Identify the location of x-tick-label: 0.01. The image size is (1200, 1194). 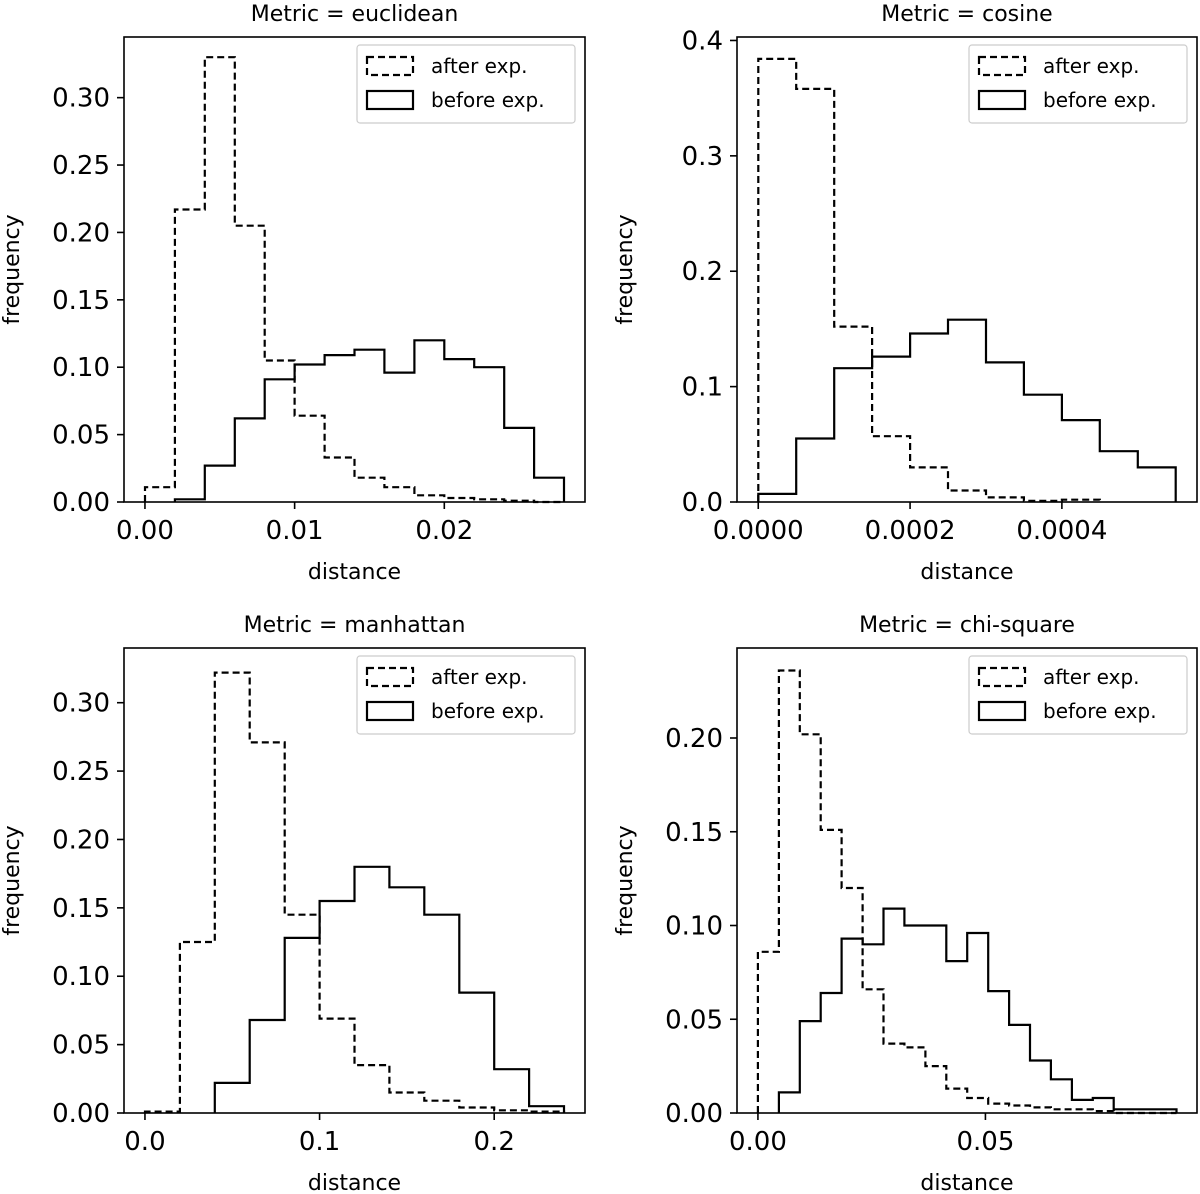
(295, 531).